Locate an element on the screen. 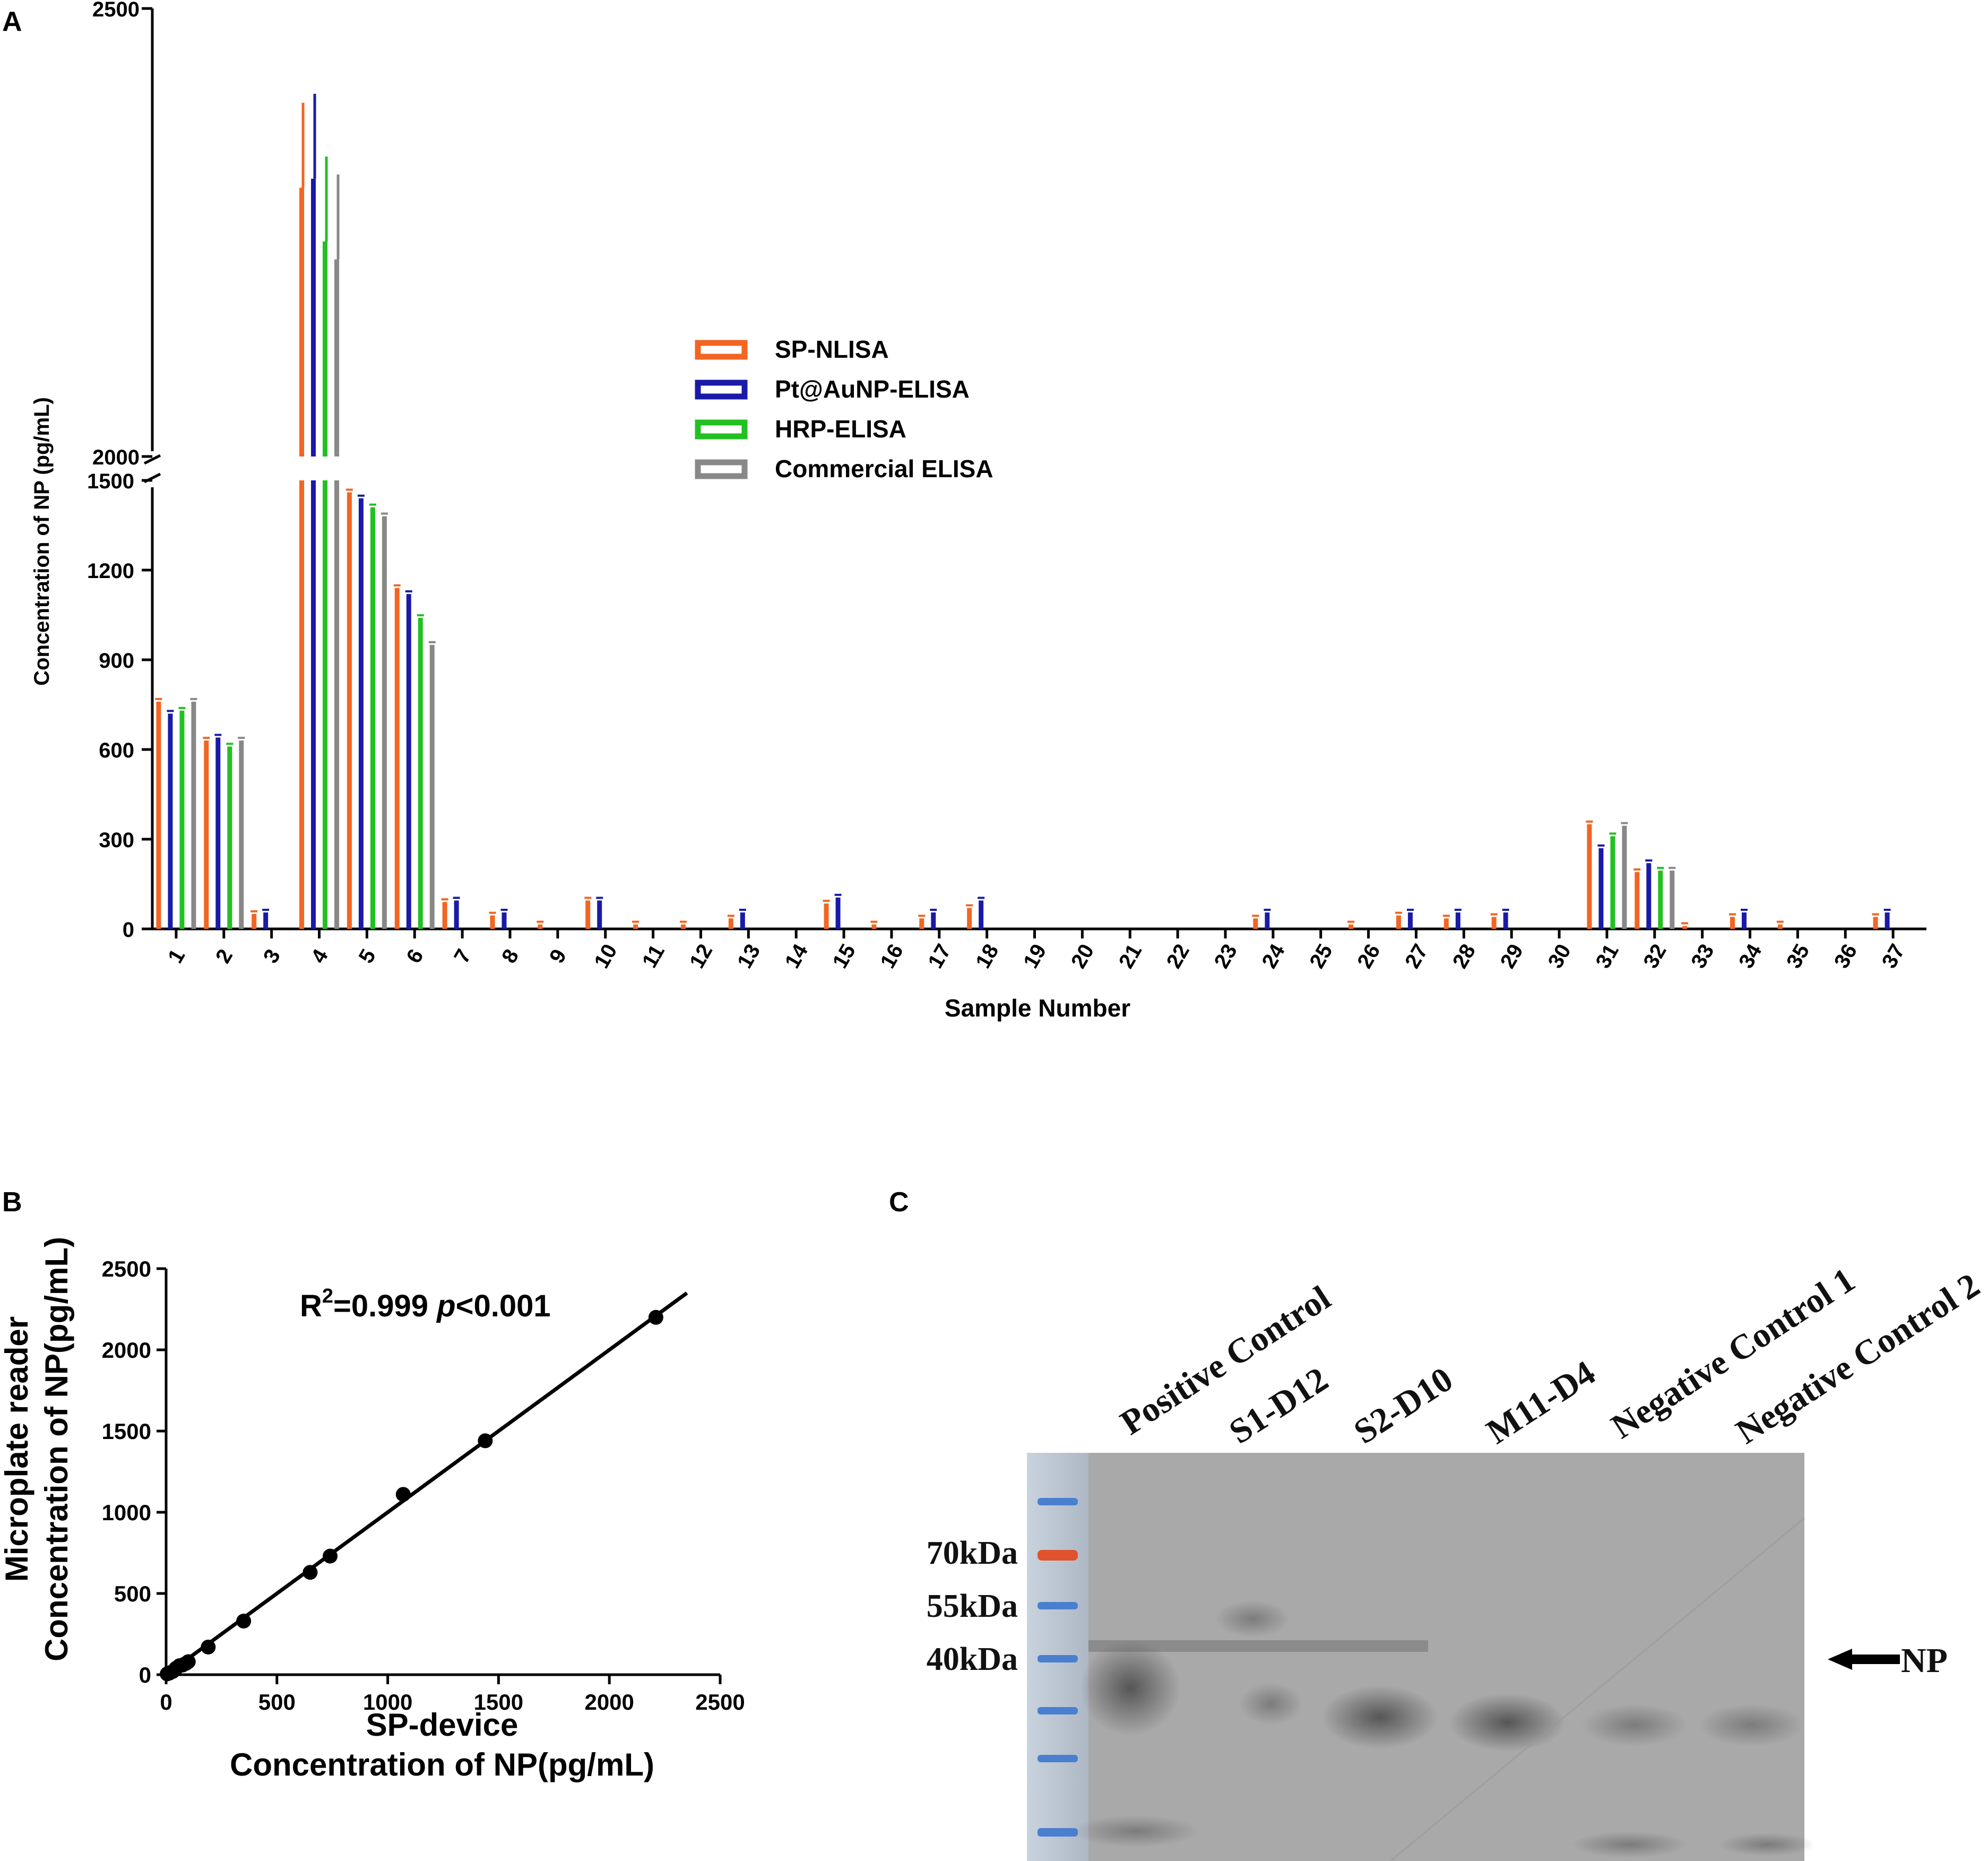 The height and width of the screenshot is (1861, 1988). panel-b-y-tick-label: 500 is located at coordinates (132, 1593).